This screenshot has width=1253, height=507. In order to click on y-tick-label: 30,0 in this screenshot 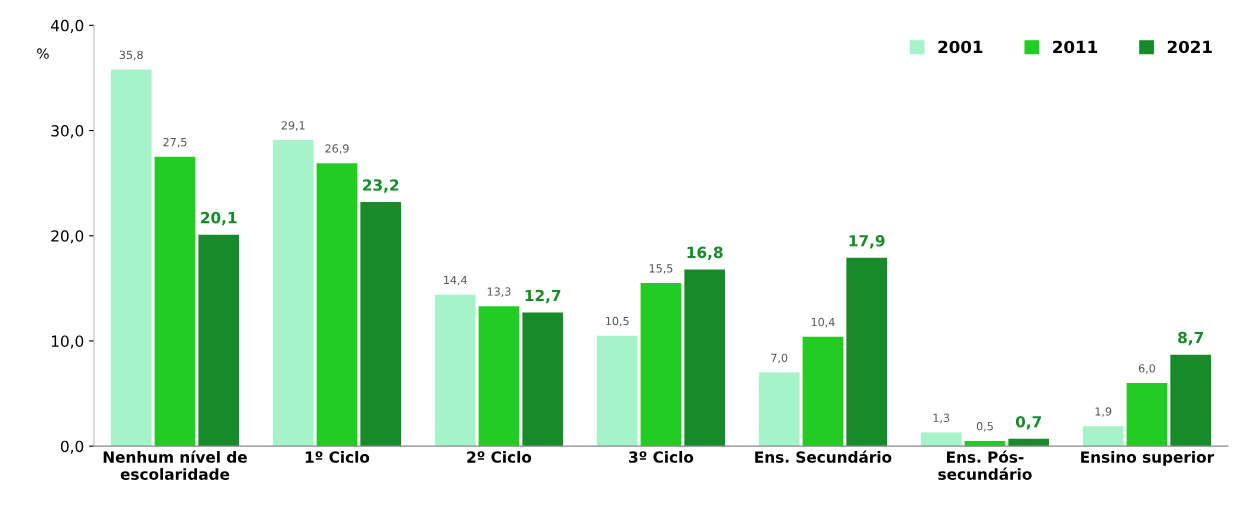, I will do `click(67, 132)`.